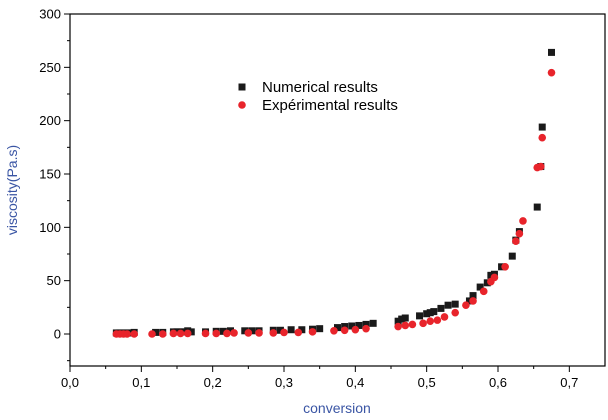 The width and height of the screenshot is (608, 420). Describe the element at coordinates (498, 382) in the screenshot. I see `x-tick-label: 0,6` at that location.